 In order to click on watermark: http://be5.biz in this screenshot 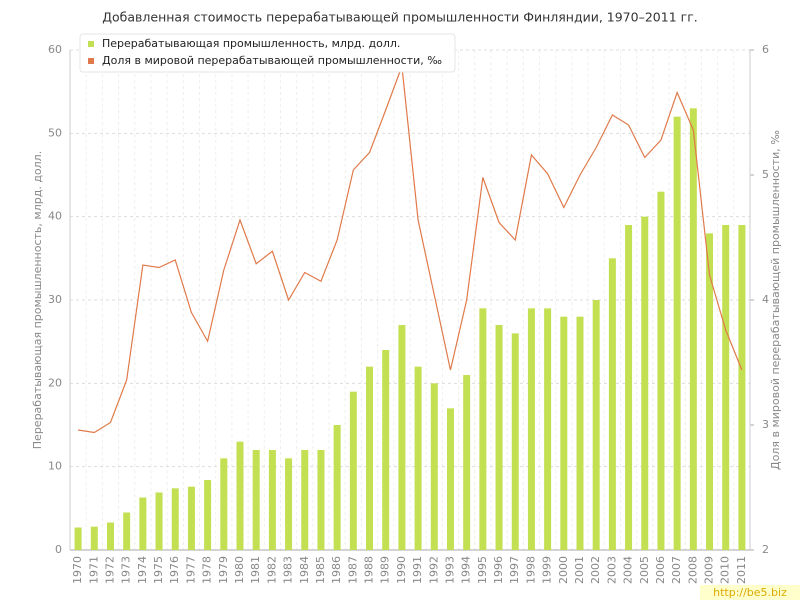, I will do `click(750, 592)`.